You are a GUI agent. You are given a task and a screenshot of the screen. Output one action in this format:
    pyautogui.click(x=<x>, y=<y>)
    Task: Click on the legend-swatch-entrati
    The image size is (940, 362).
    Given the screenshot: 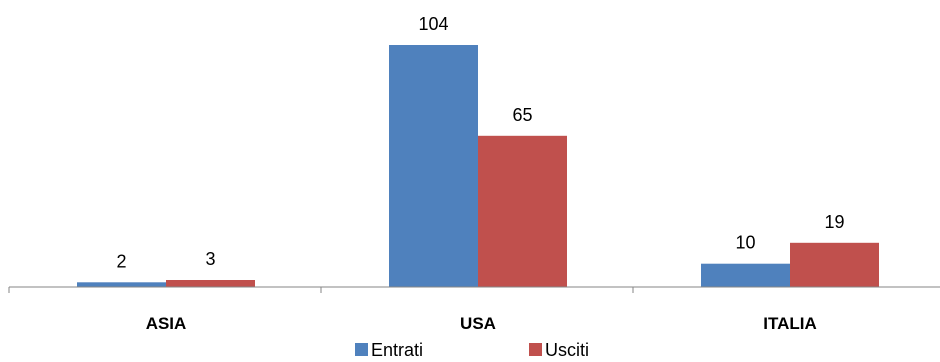 What is the action you would take?
    pyautogui.click(x=361, y=349)
    